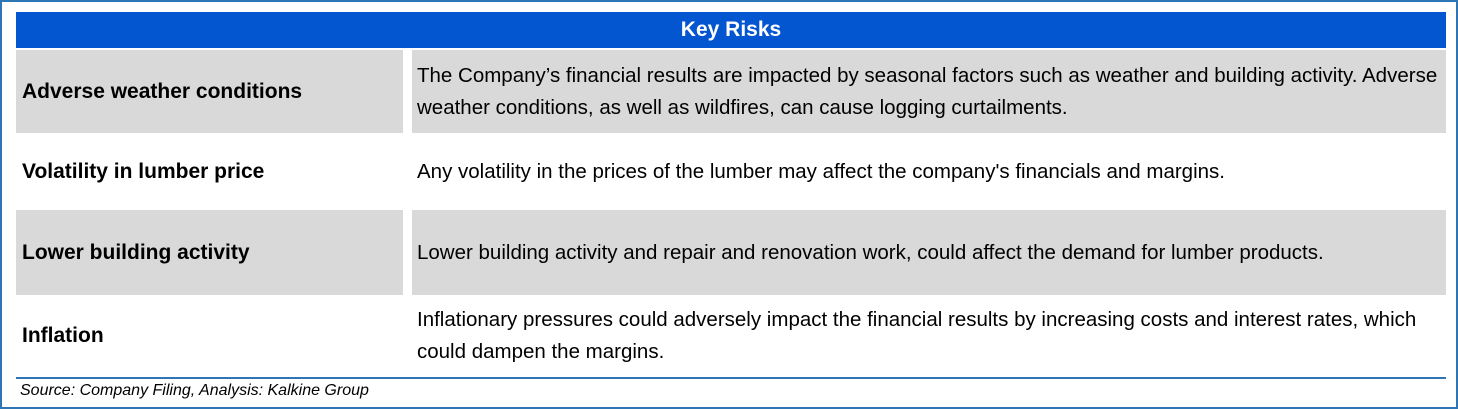 The width and height of the screenshot is (1458, 409). What do you see at coordinates (731, 30) in the screenshot?
I see `table-title: Key Risks` at bounding box center [731, 30].